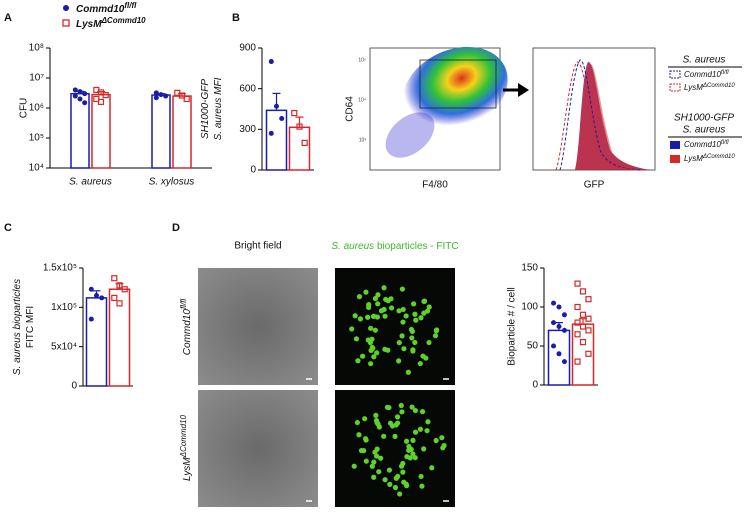 The width and height of the screenshot is (749, 514). What do you see at coordinates (24, 108) in the screenshot?
I see `y-axis-label: CFU` at bounding box center [24, 108].